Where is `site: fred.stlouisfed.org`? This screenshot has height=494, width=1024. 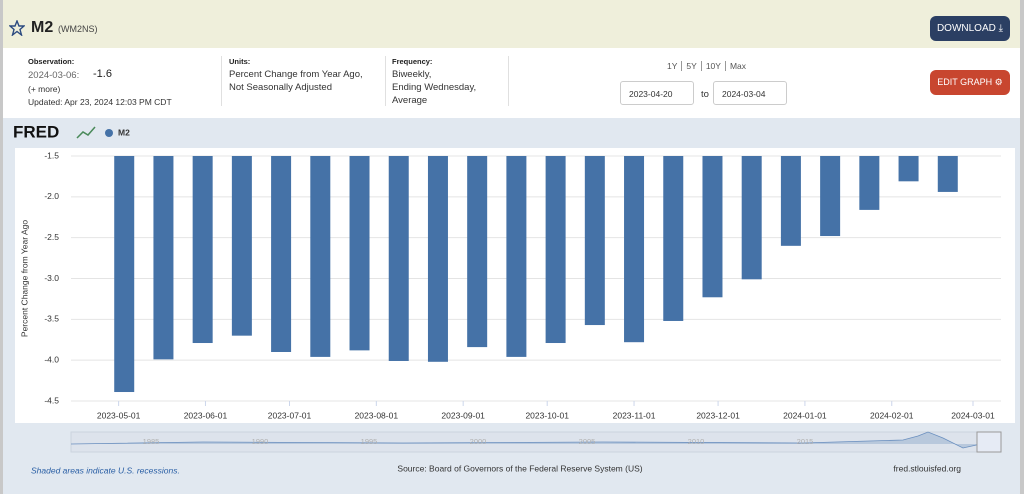 site: fred.stlouisfed.org is located at coordinates (927, 468).